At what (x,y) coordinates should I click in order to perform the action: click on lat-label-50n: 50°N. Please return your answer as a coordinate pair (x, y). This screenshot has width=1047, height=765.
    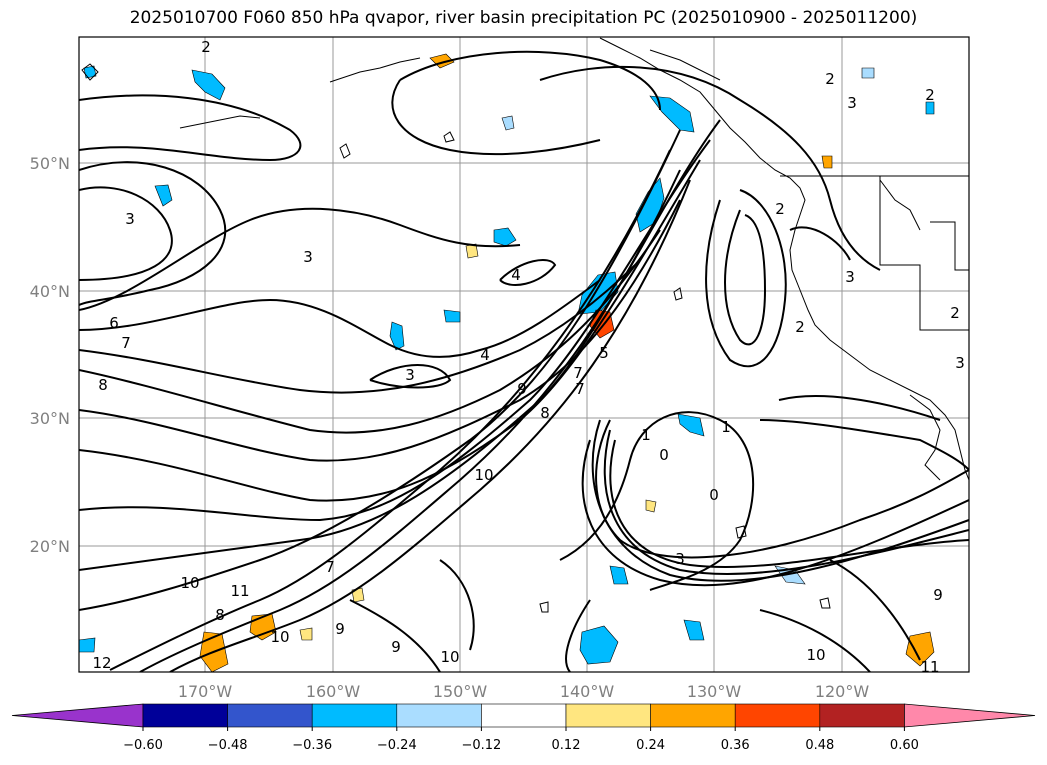
    Looking at the image, I should click on (50, 163).